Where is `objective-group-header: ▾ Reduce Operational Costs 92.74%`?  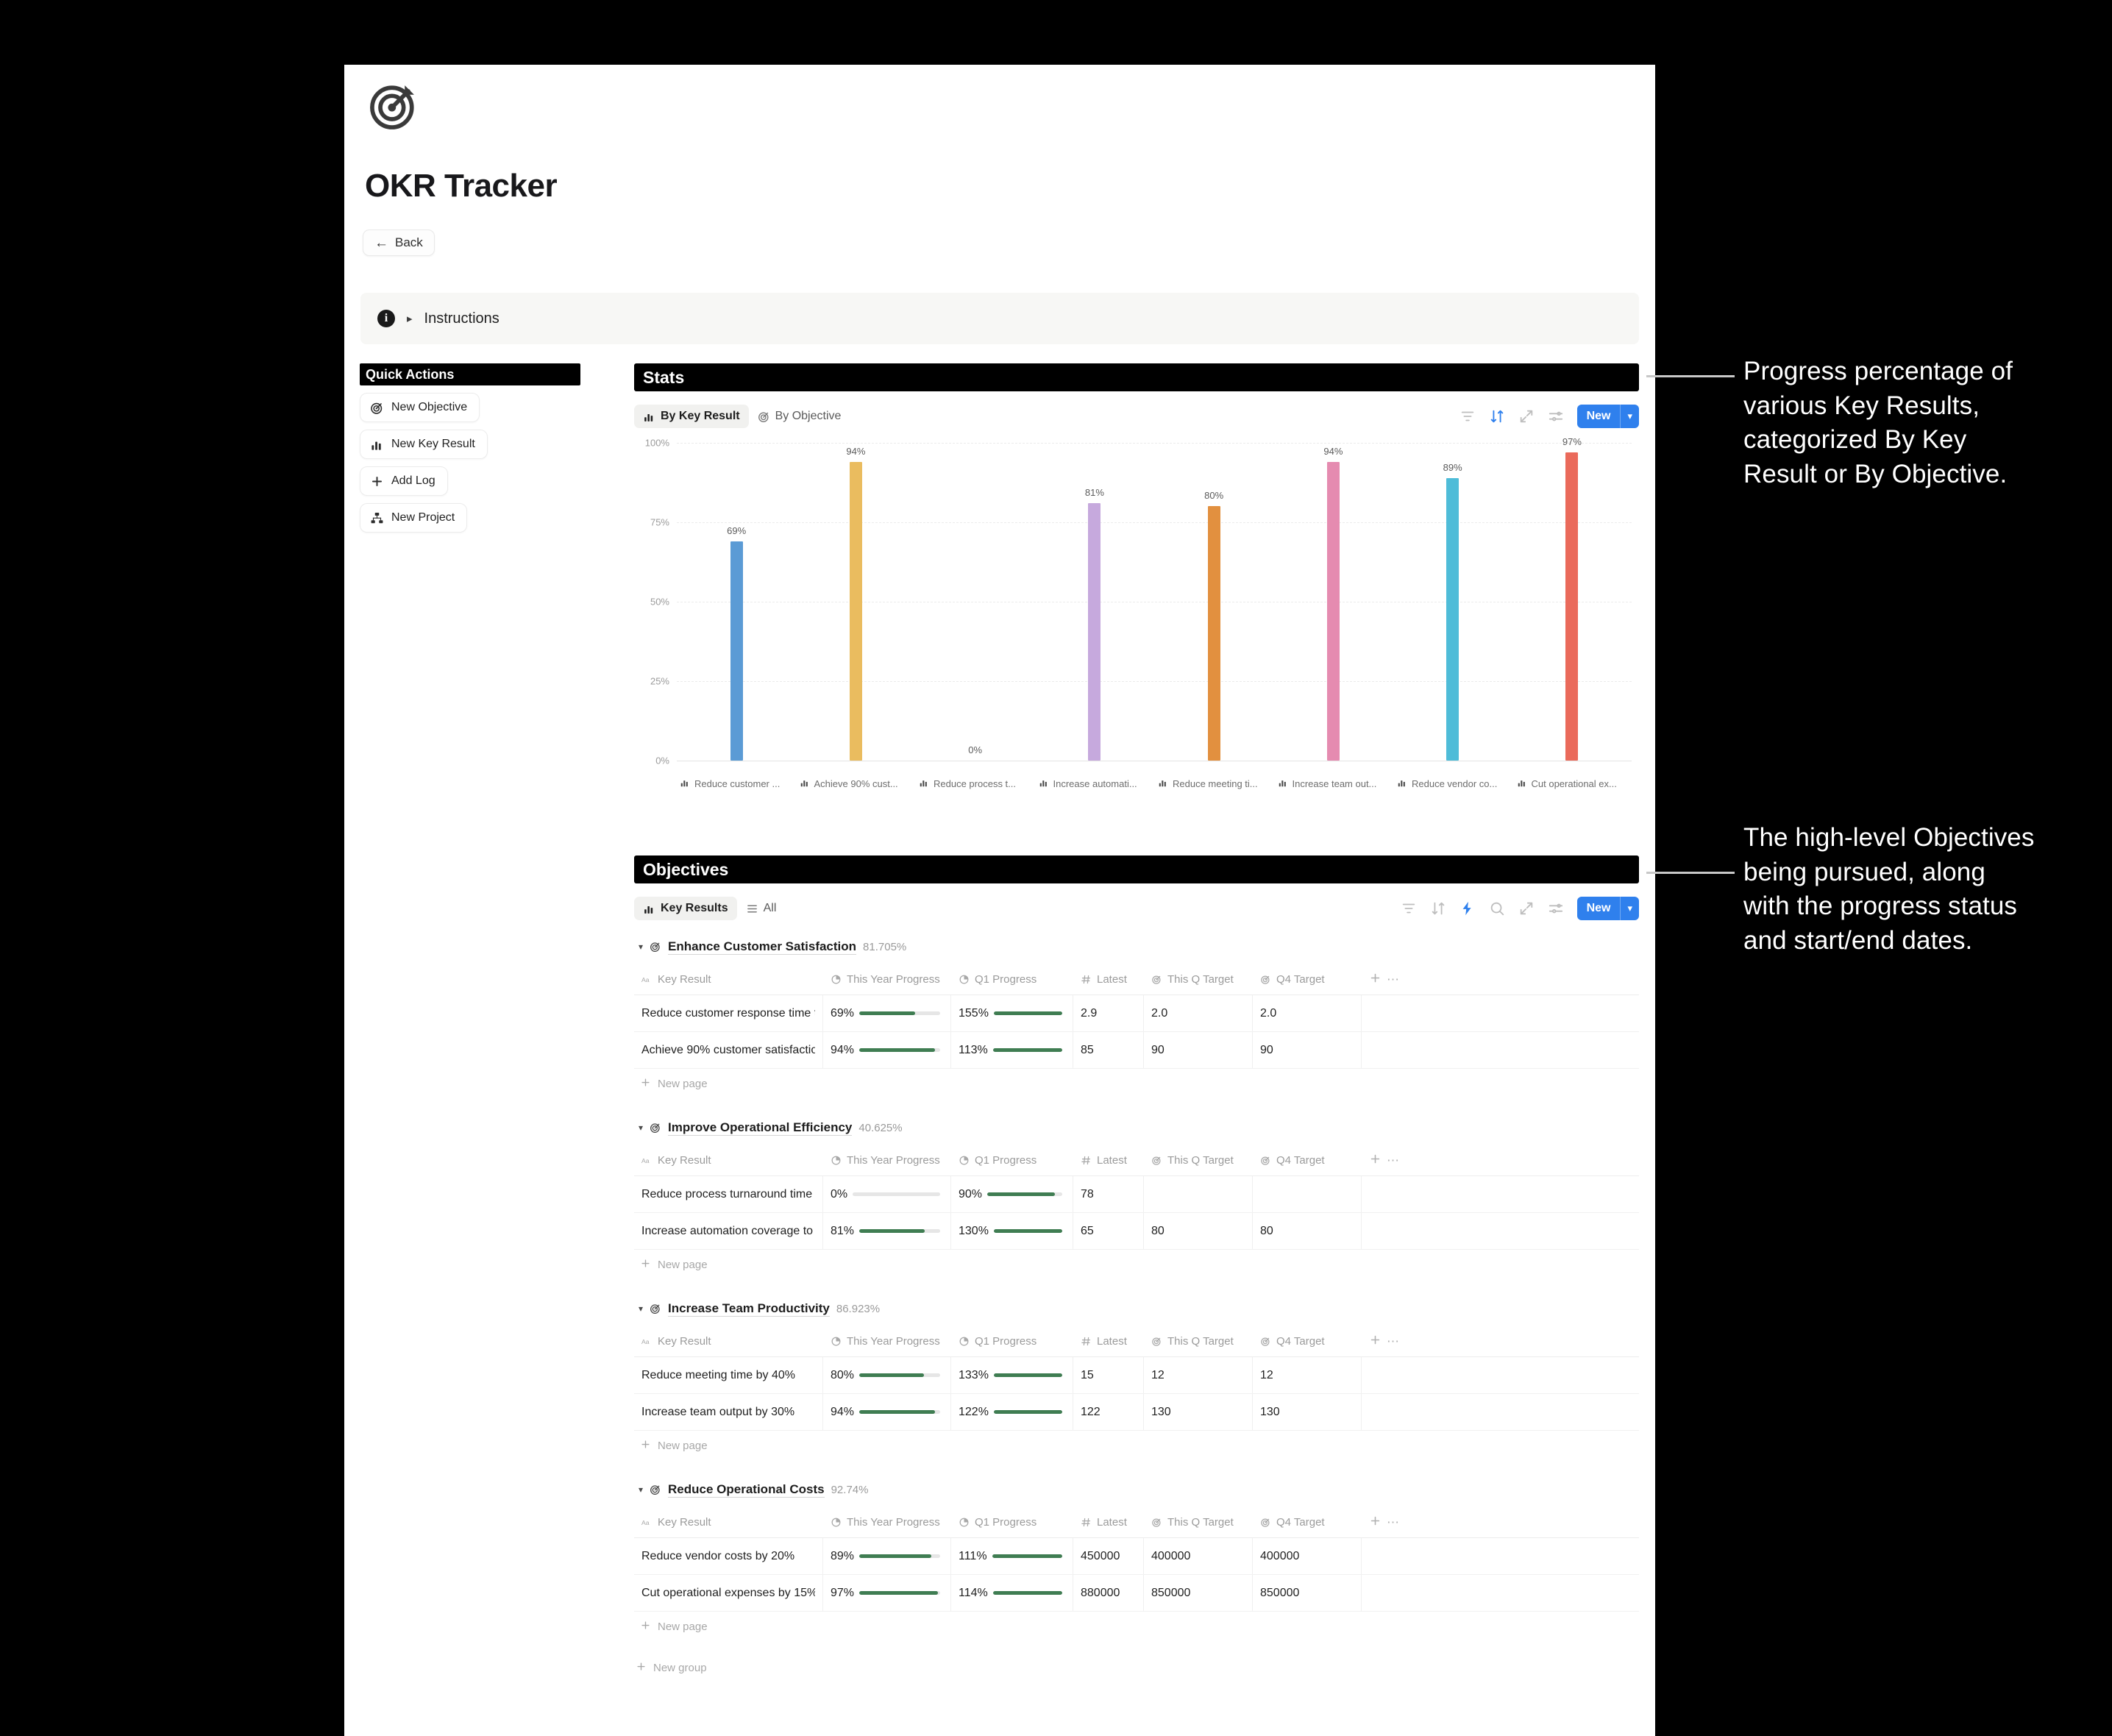
objective-group-header: ▾ Reduce Operational Costs 92.74% is located at coordinates (1136, 1489).